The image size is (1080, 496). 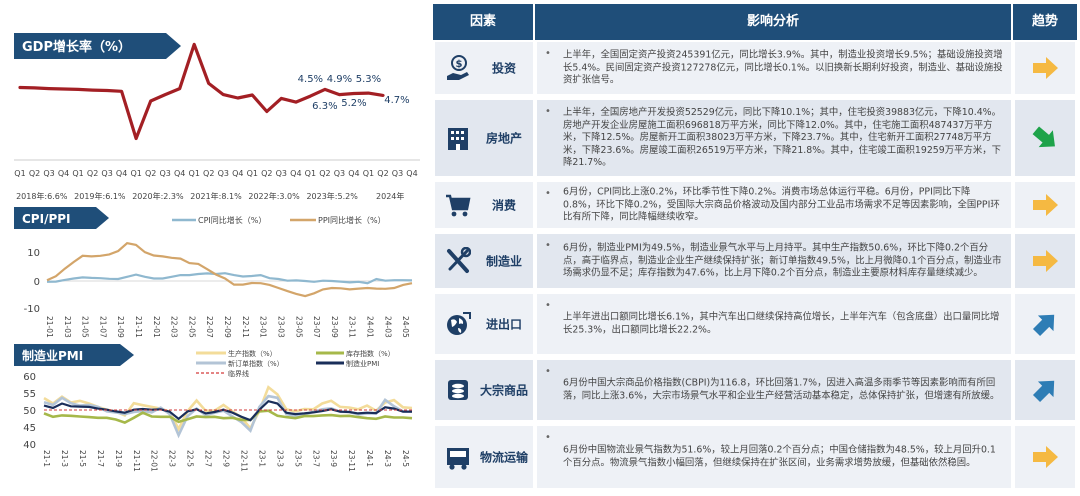 What do you see at coordinates (32, 309) in the screenshot?
I see `cpi-ytick: -10` at bounding box center [32, 309].